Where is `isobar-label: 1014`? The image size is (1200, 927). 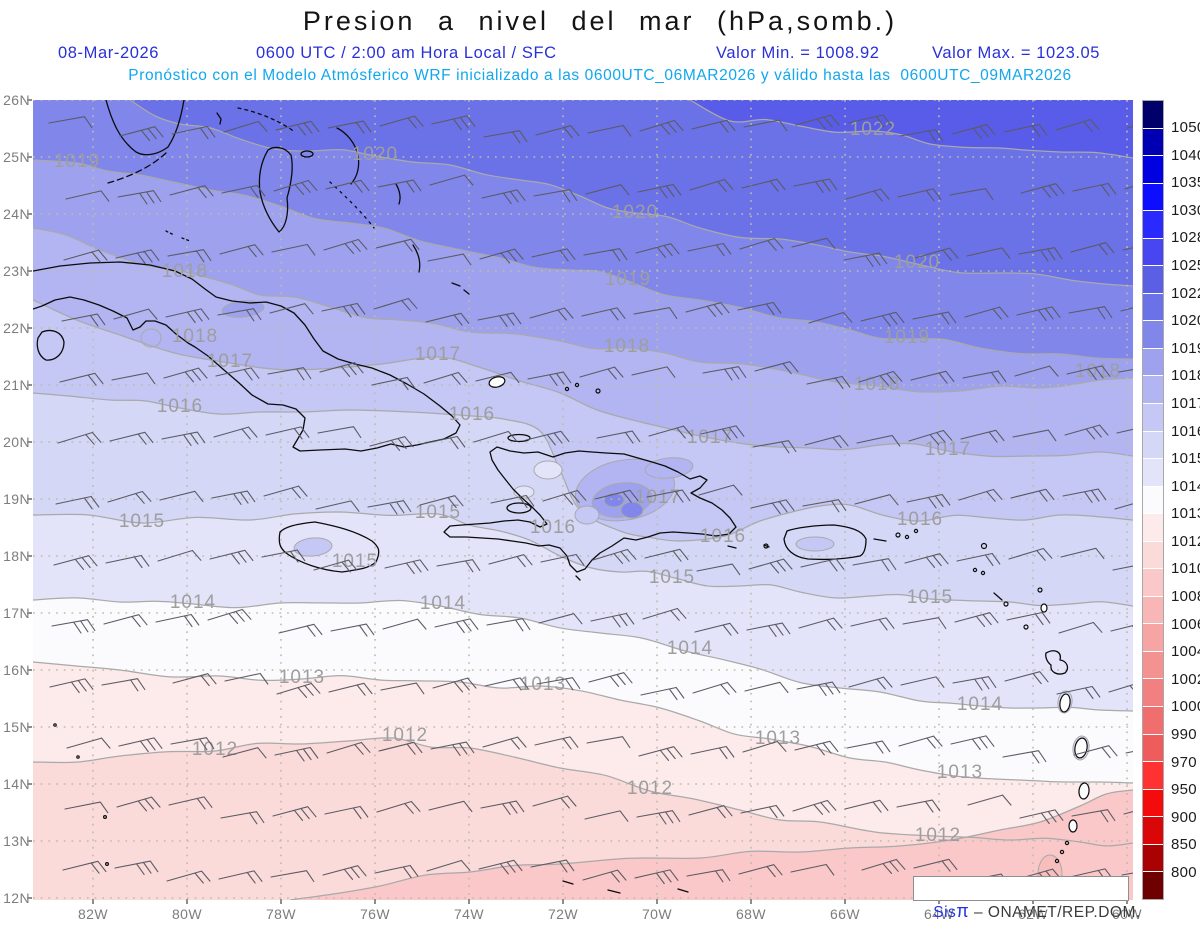 isobar-label: 1014 is located at coordinates (443, 603).